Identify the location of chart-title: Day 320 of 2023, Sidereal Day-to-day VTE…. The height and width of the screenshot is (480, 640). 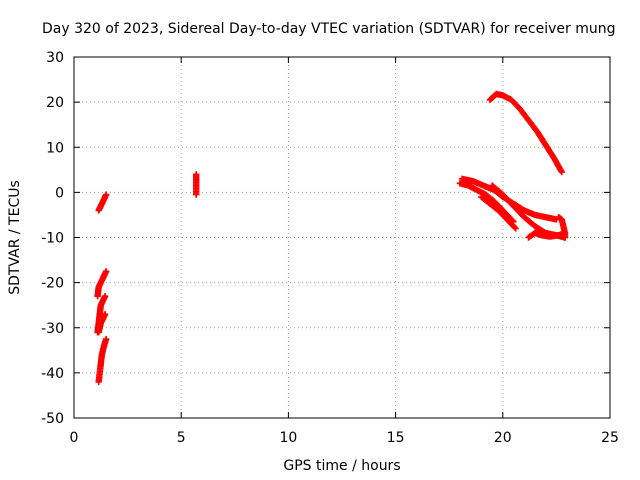
(329, 29).